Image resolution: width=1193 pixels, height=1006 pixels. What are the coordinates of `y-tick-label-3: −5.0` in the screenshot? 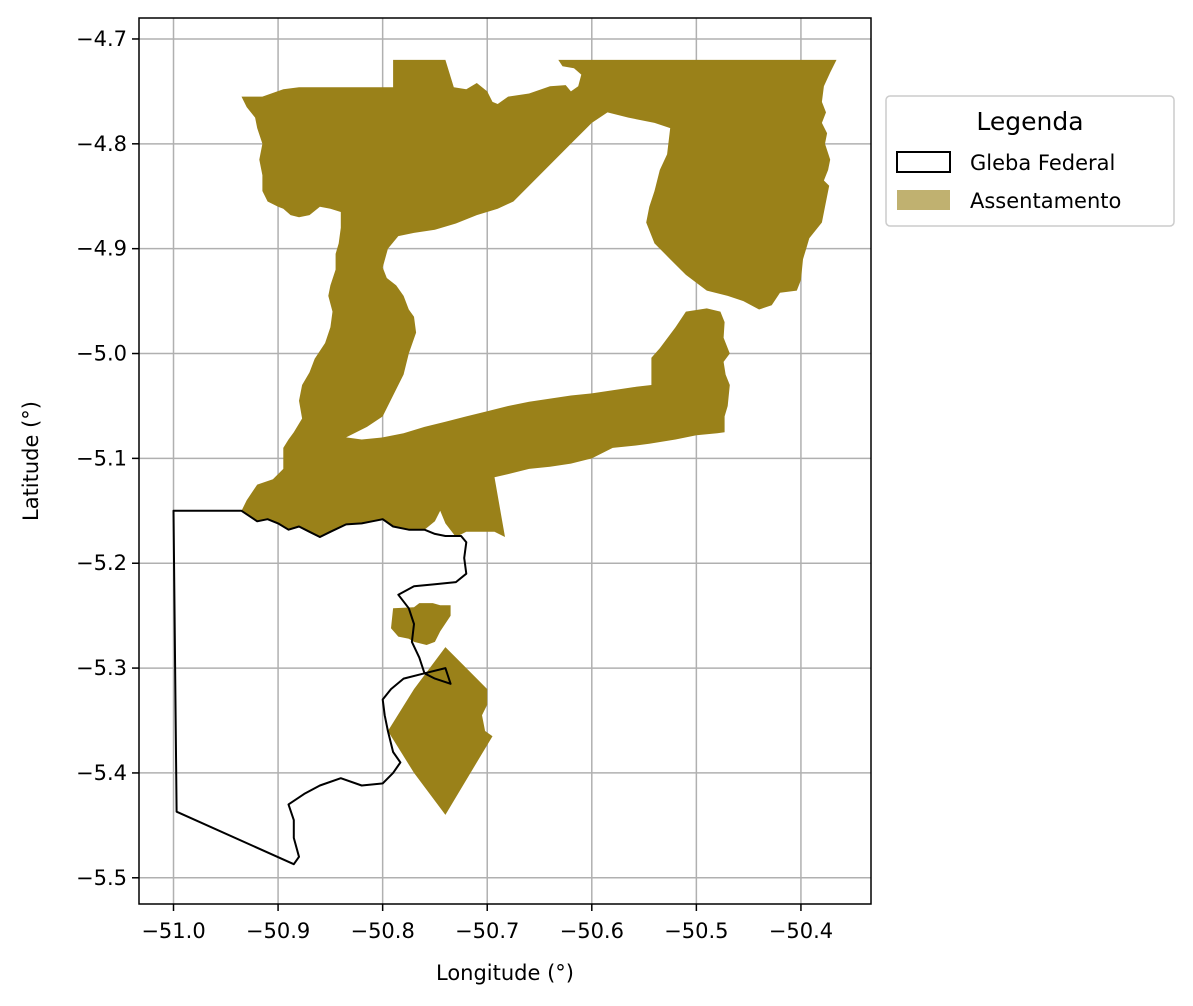 It's located at (101, 354).